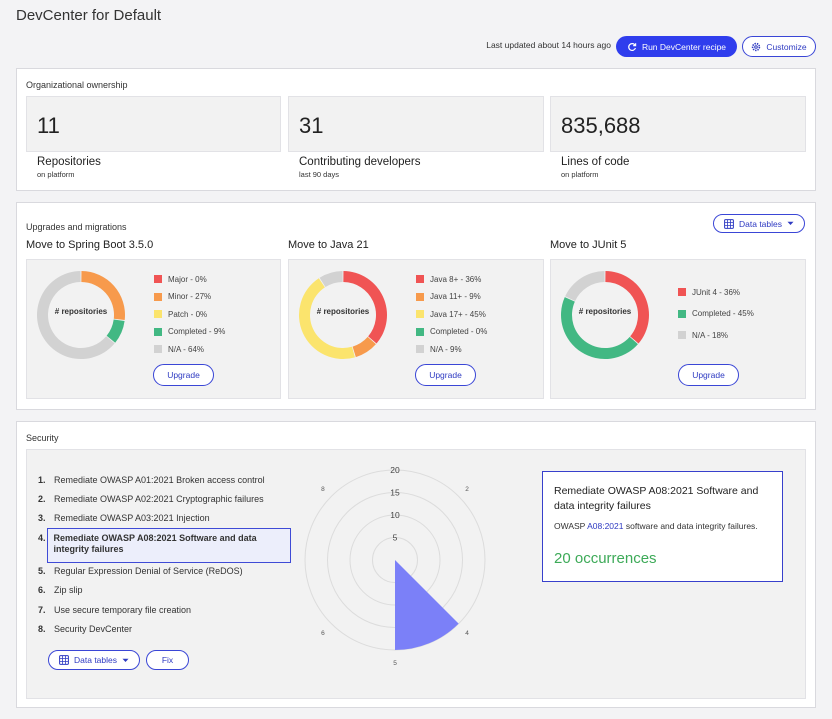 Image resolution: width=832 pixels, height=719 pixels. Describe the element at coordinates (48, 125) in the screenshot. I see `repositories-value: 11` at that location.